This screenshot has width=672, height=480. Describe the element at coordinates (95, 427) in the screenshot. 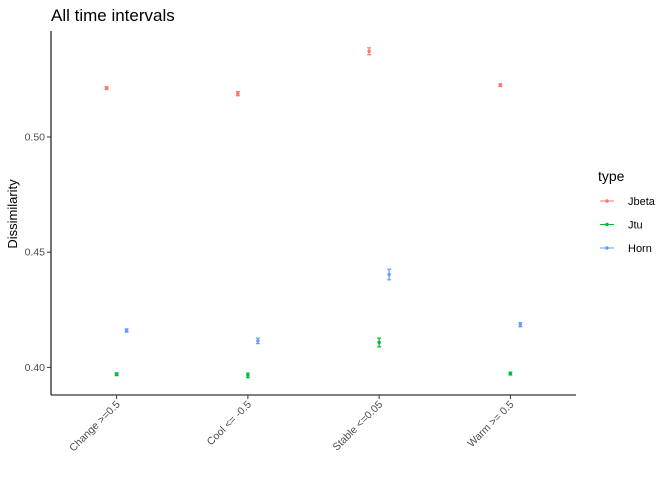

I see `x-tick-label: Change >=0.5` at that location.